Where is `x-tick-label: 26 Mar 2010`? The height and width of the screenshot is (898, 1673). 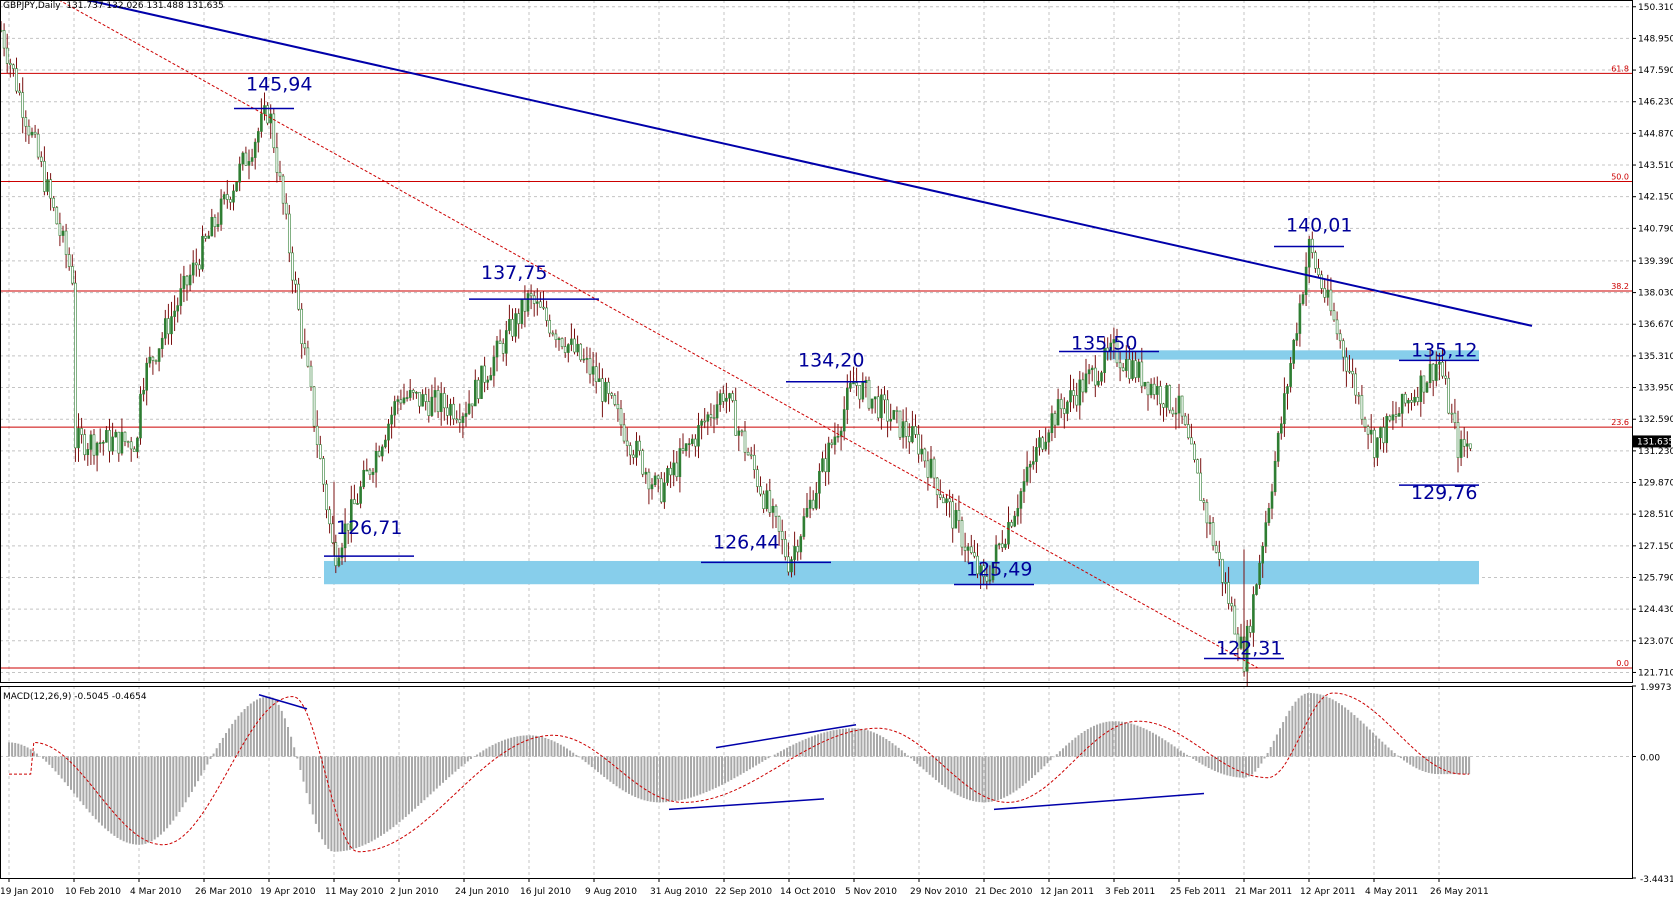
x-tick-label: 26 Mar 2010 is located at coordinates (223, 892).